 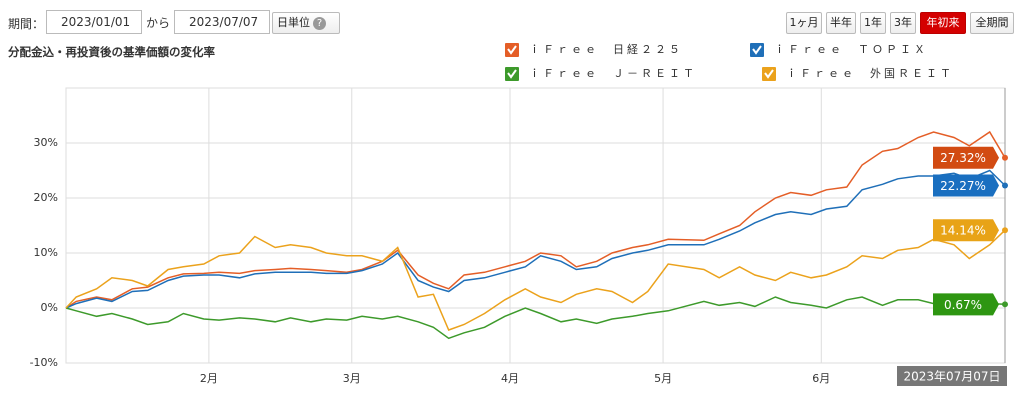 I want to click on y-tick-label: -10%, so click(x=44, y=362).